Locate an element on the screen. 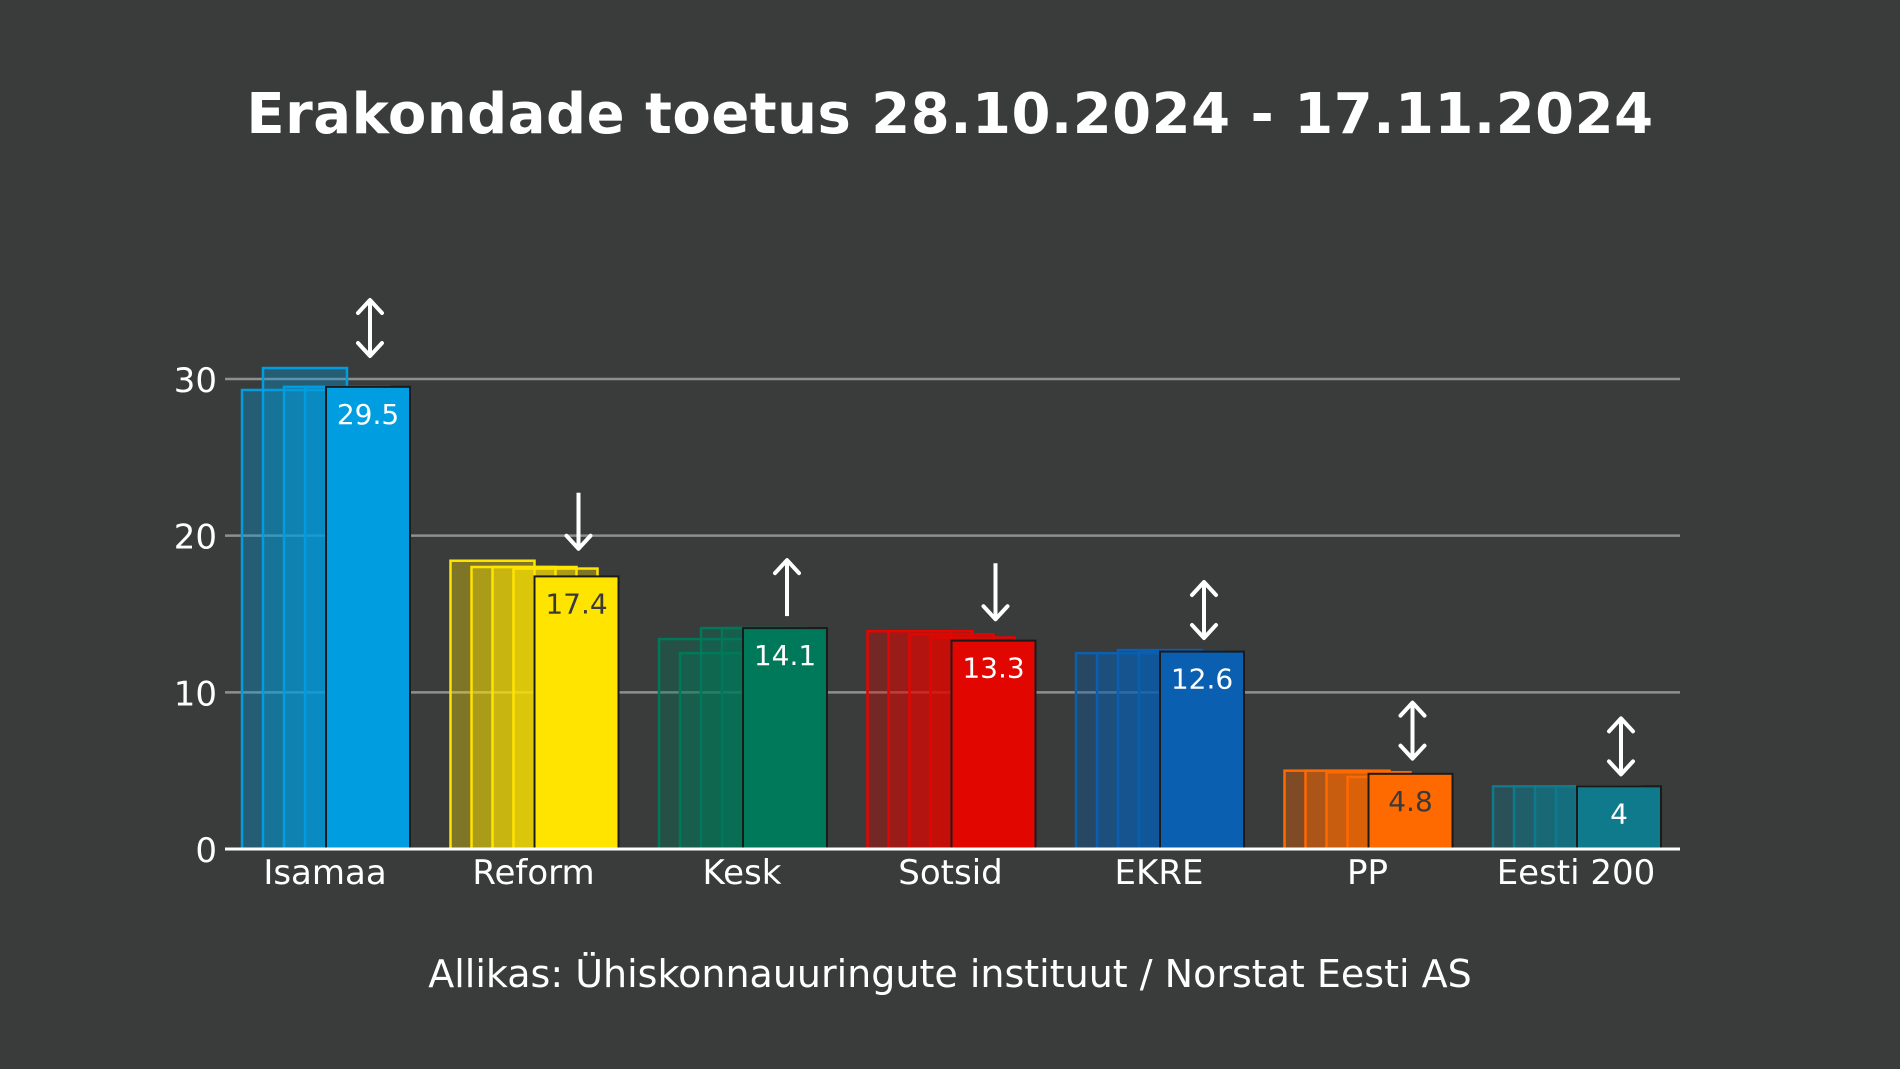 Image resolution: width=1900 pixels, height=1069 pixels. value-label: 14.1 is located at coordinates (785, 655).